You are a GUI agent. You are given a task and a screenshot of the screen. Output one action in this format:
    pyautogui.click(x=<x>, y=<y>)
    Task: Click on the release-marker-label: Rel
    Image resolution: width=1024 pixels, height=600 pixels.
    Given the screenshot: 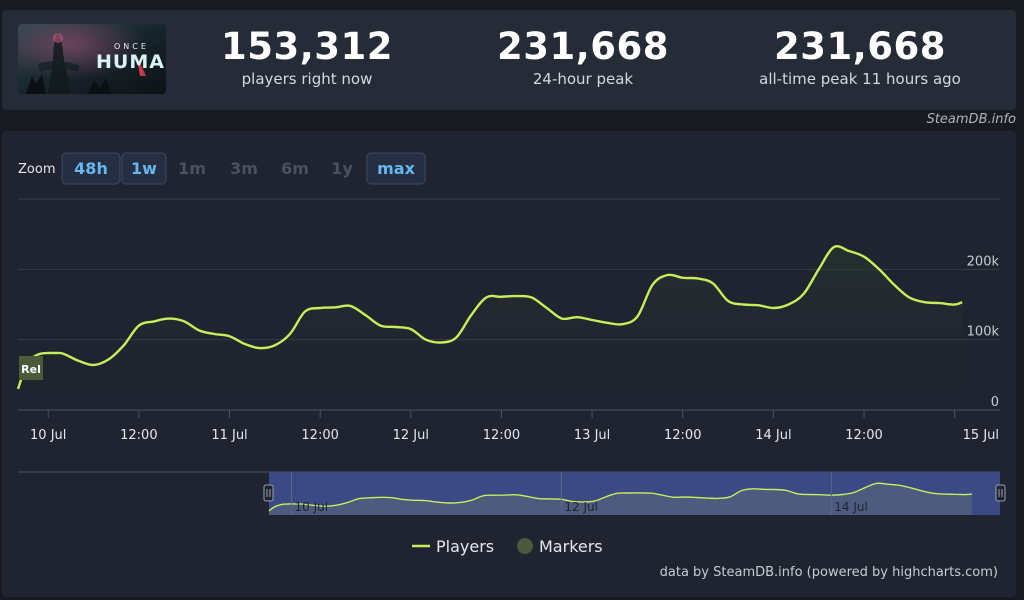 What is the action you would take?
    pyautogui.click(x=31, y=369)
    